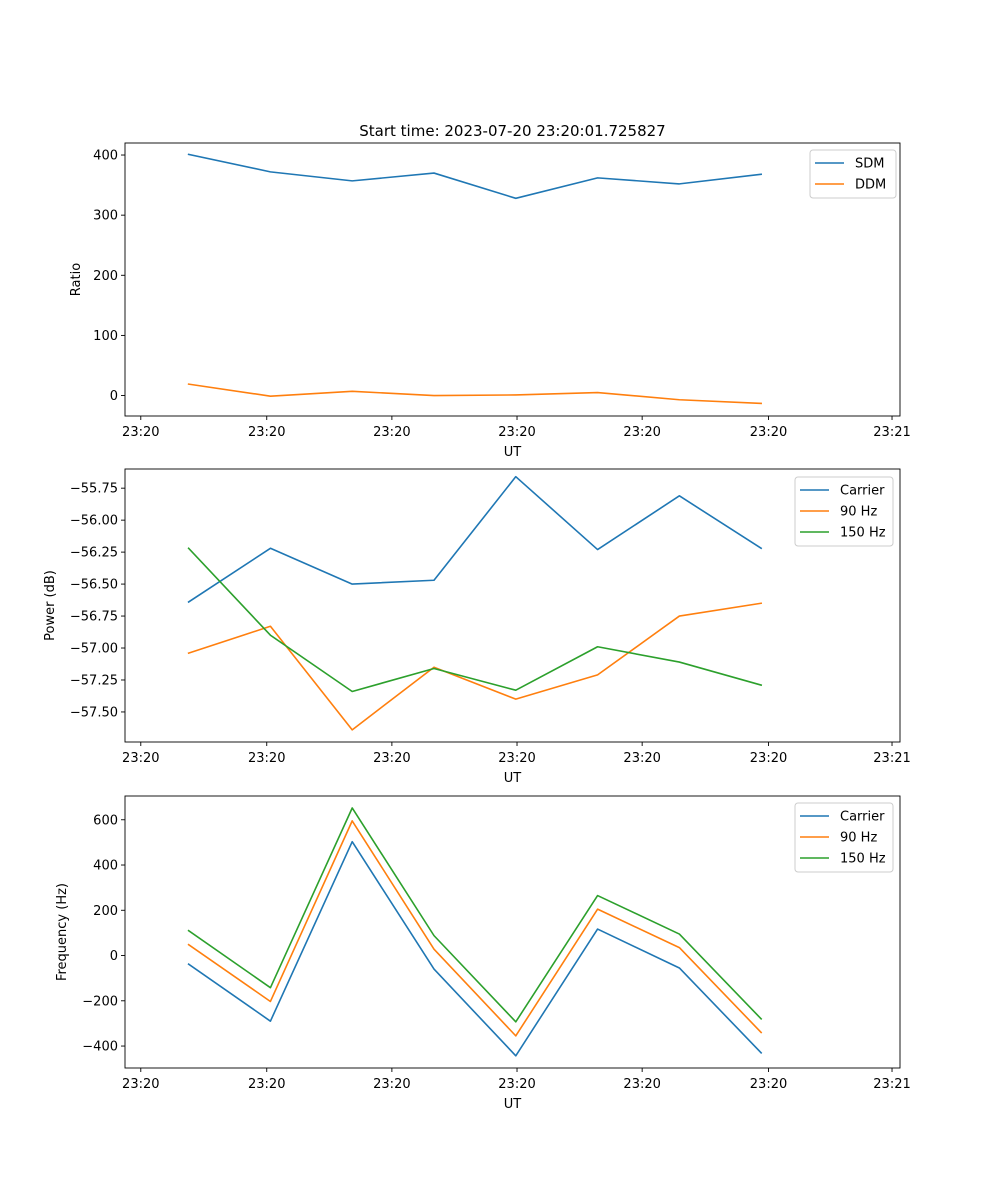  I want to click on ratio-legend-entry: DDM, so click(870, 185).